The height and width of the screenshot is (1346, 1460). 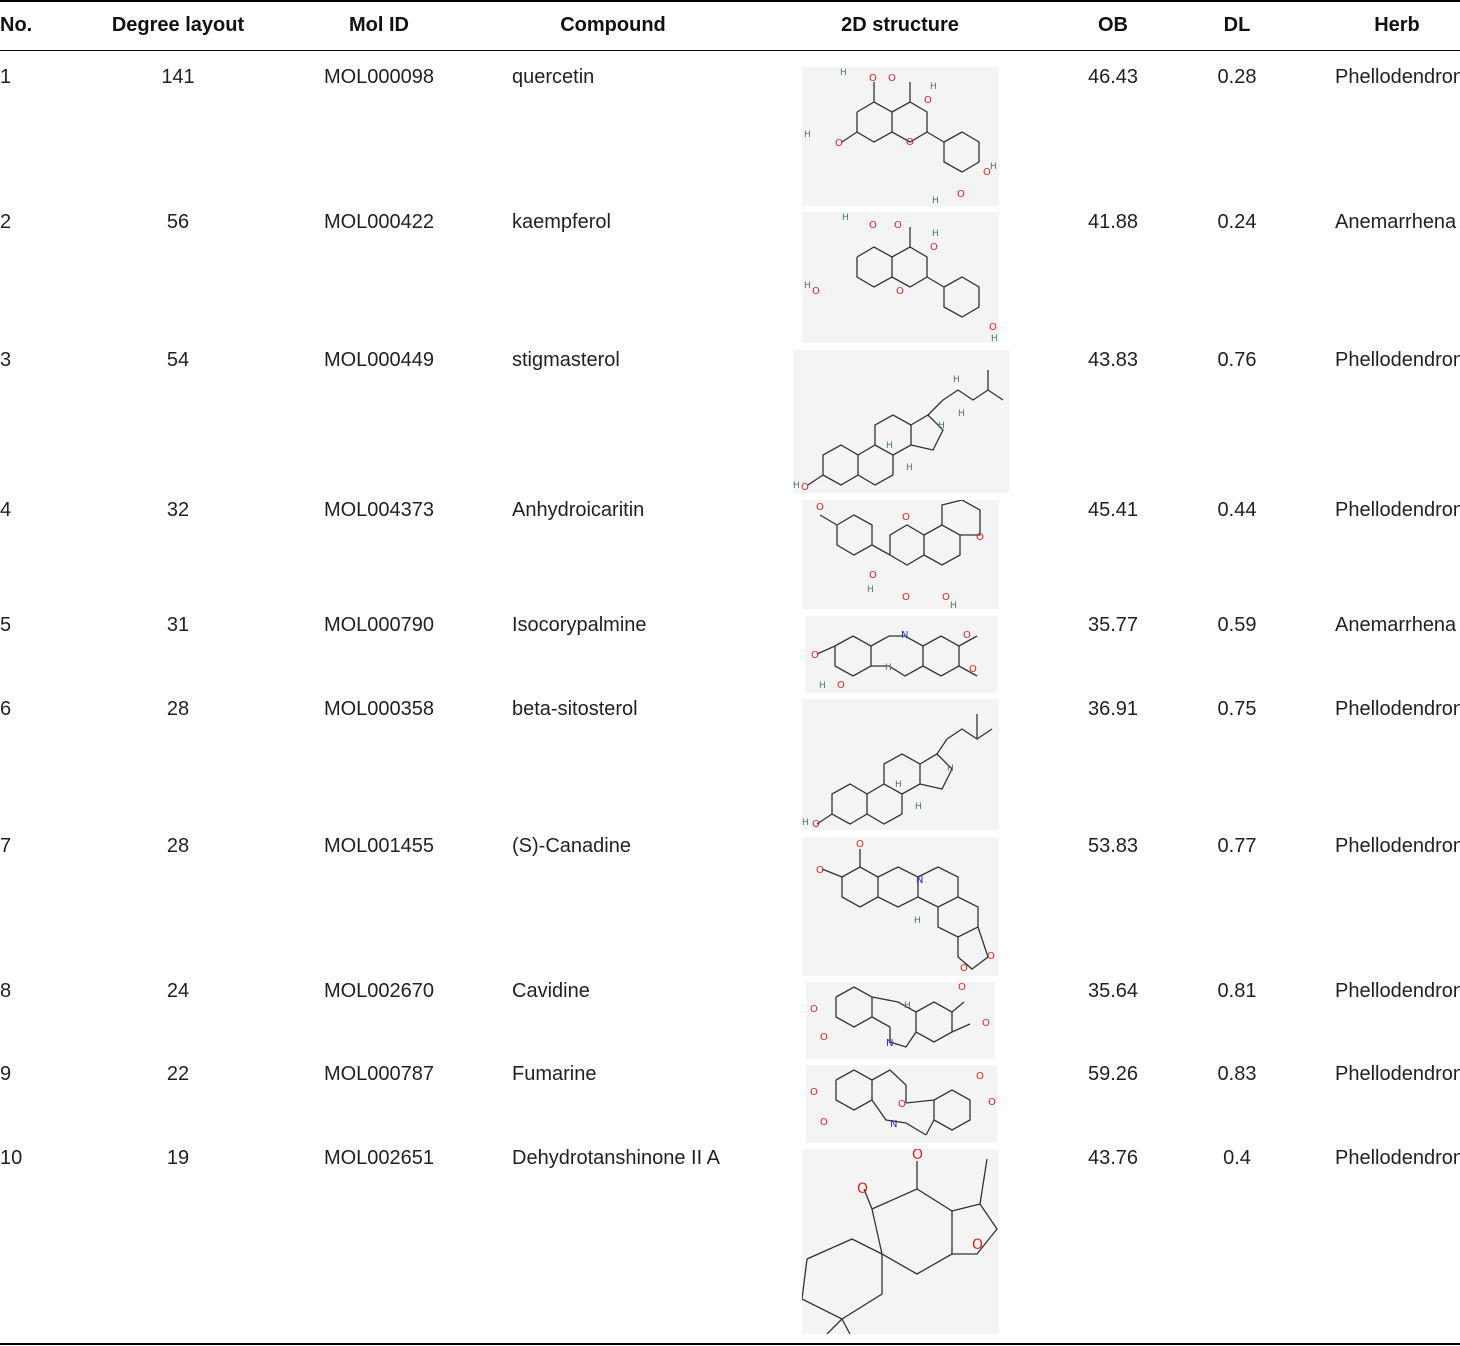 What do you see at coordinates (1397, 25) in the screenshot?
I see `header-herb: Herb` at bounding box center [1397, 25].